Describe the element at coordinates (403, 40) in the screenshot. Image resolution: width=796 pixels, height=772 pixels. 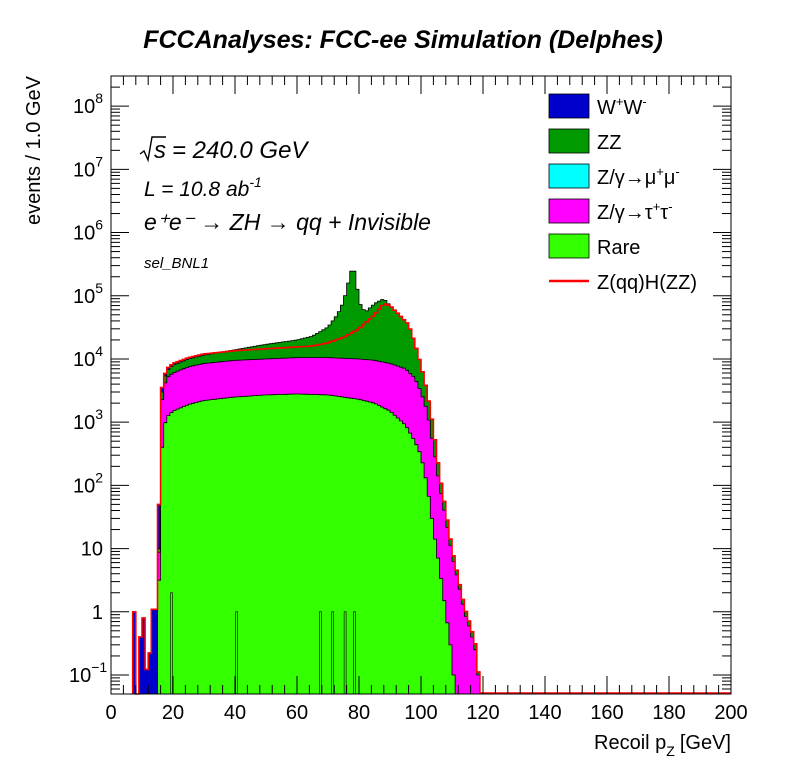
I see `chart-title: FCCAnalyses: FCC-ee Simulation (Delphes)` at that location.